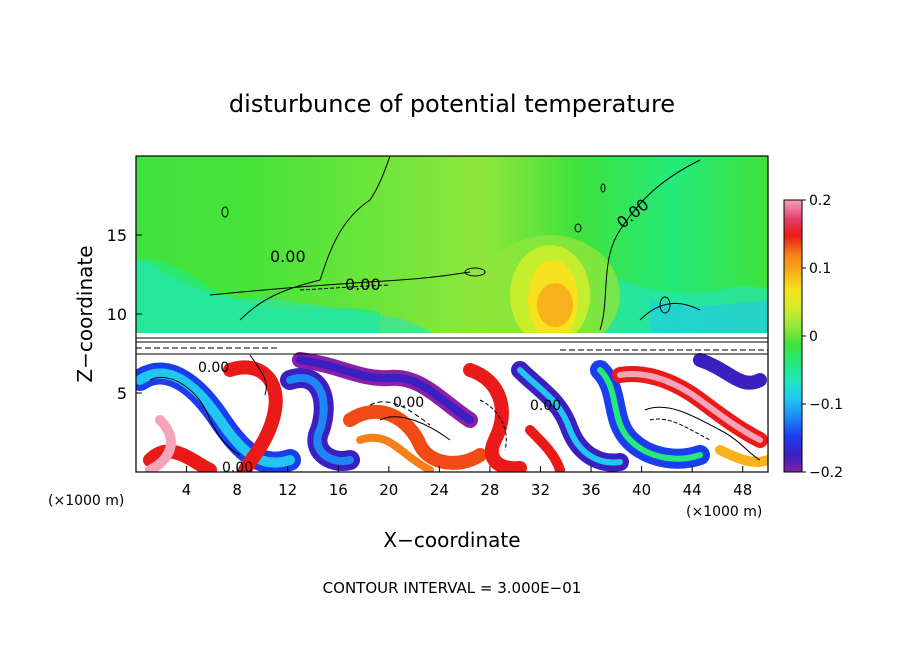 Image resolution: width=904 pixels, height=654 pixels. What do you see at coordinates (451, 540) in the screenshot?
I see `x-axis-title: X−coordinate` at bounding box center [451, 540].